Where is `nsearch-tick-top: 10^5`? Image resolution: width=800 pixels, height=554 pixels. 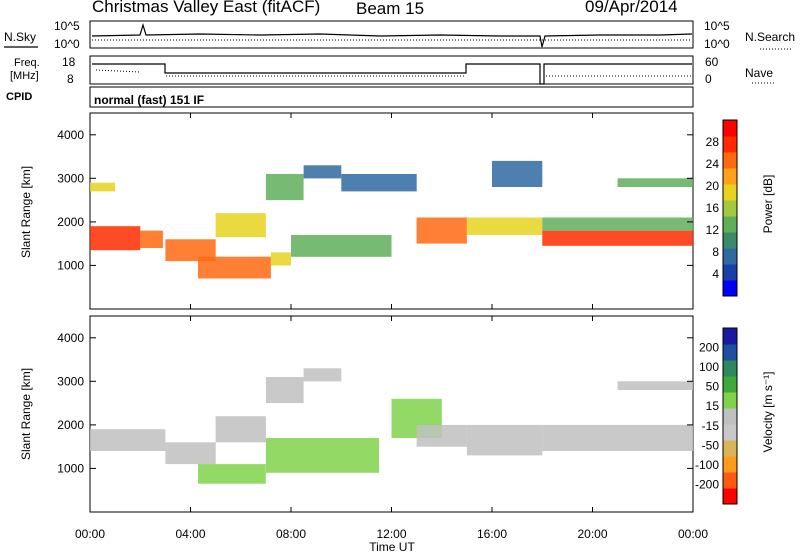 nsearch-tick-top: 10^5 is located at coordinates (717, 26).